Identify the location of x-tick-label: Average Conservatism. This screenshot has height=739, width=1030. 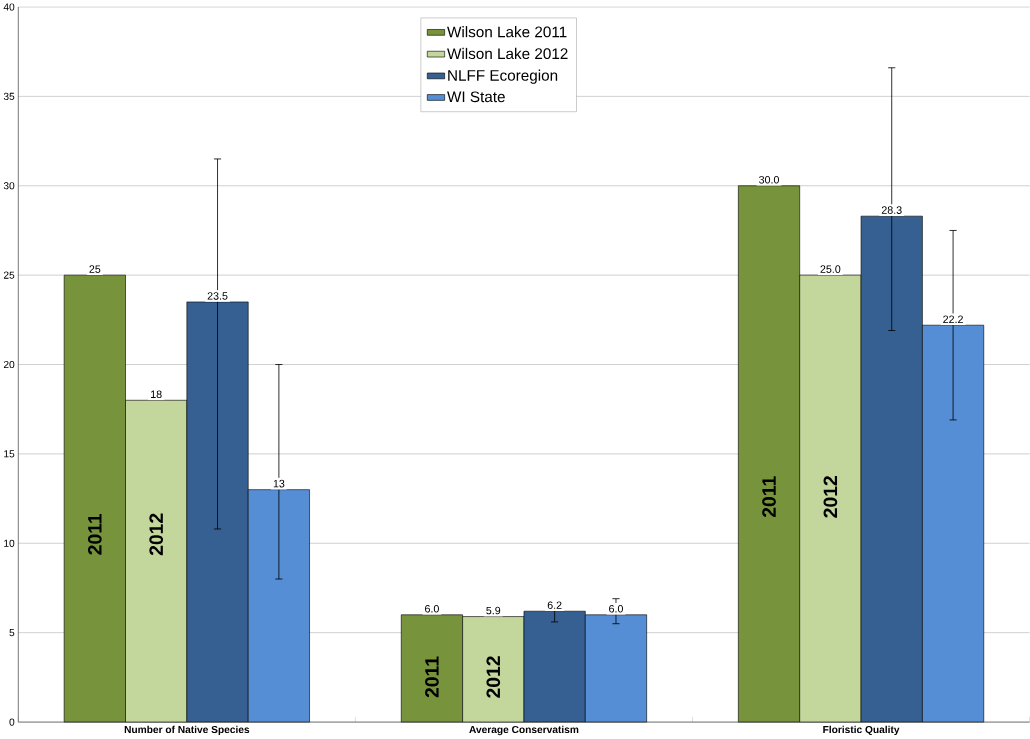
(524, 730).